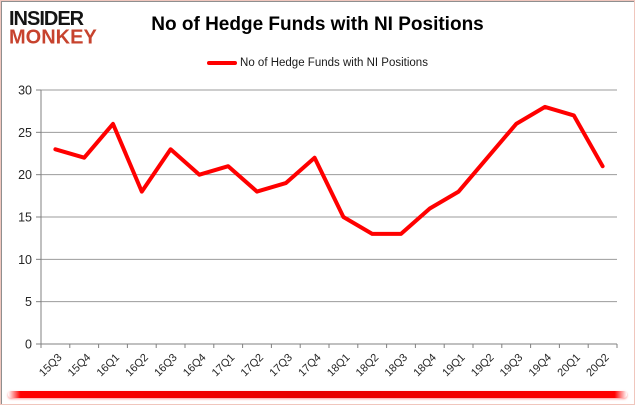  I want to click on y-tick-label: 0, so click(28, 345).